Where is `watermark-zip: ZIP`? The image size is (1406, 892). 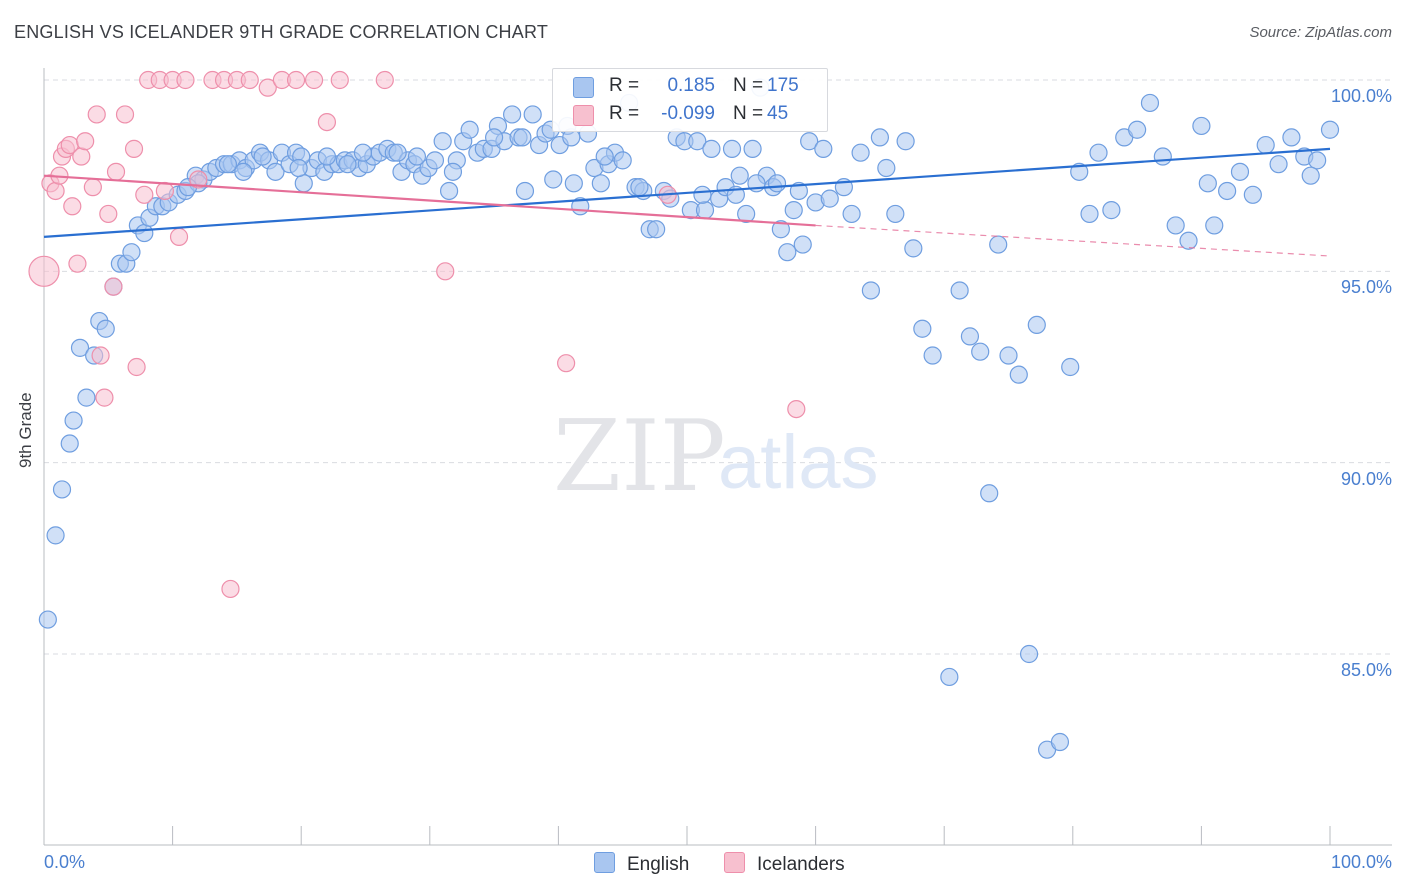 watermark-zip: ZIP is located at coordinates (639, 457).